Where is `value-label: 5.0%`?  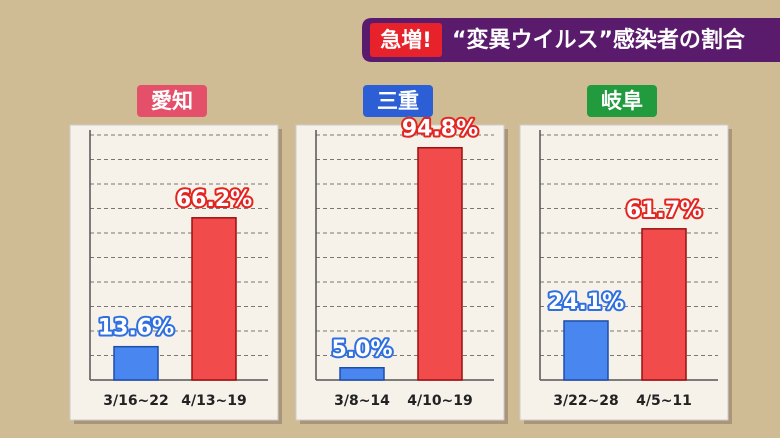 value-label: 5.0% is located at coordinates (361, 349).